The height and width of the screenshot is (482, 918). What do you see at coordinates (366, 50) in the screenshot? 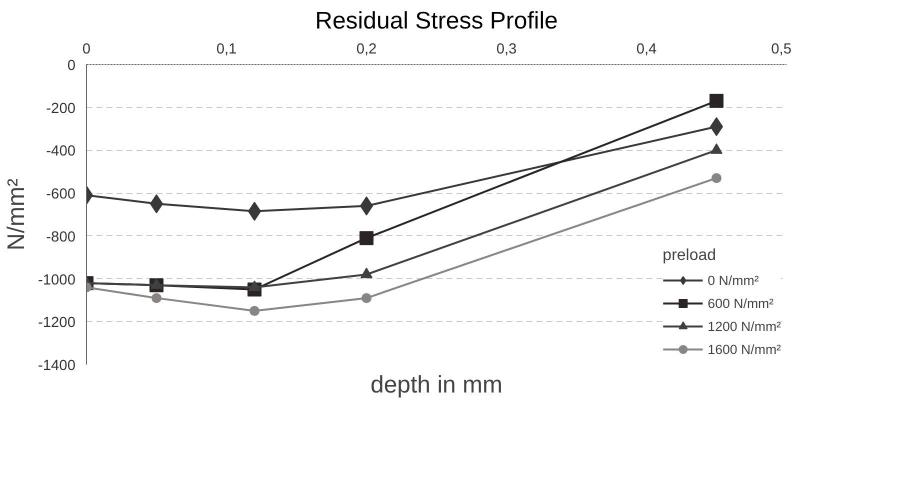
I see `x-tick-label: 0,2` at bounding box center [366, 50].